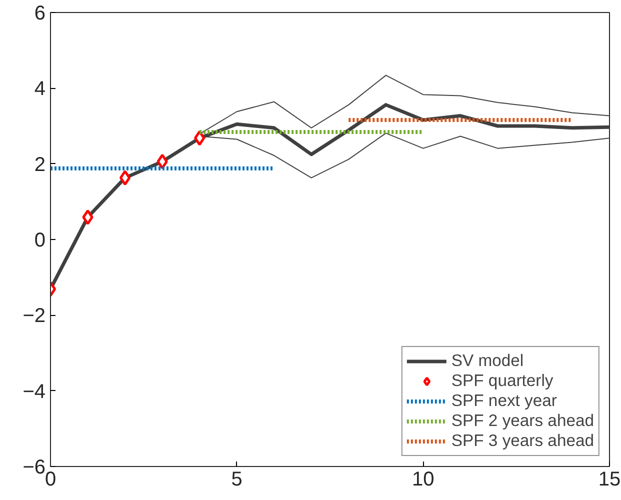 This screenshot has height=500, width=621. What do you see at coordinates (522, 441) in the screenshot?
I see `legend-label: SPF 3 years ahead` at bounding box center [522, 441].